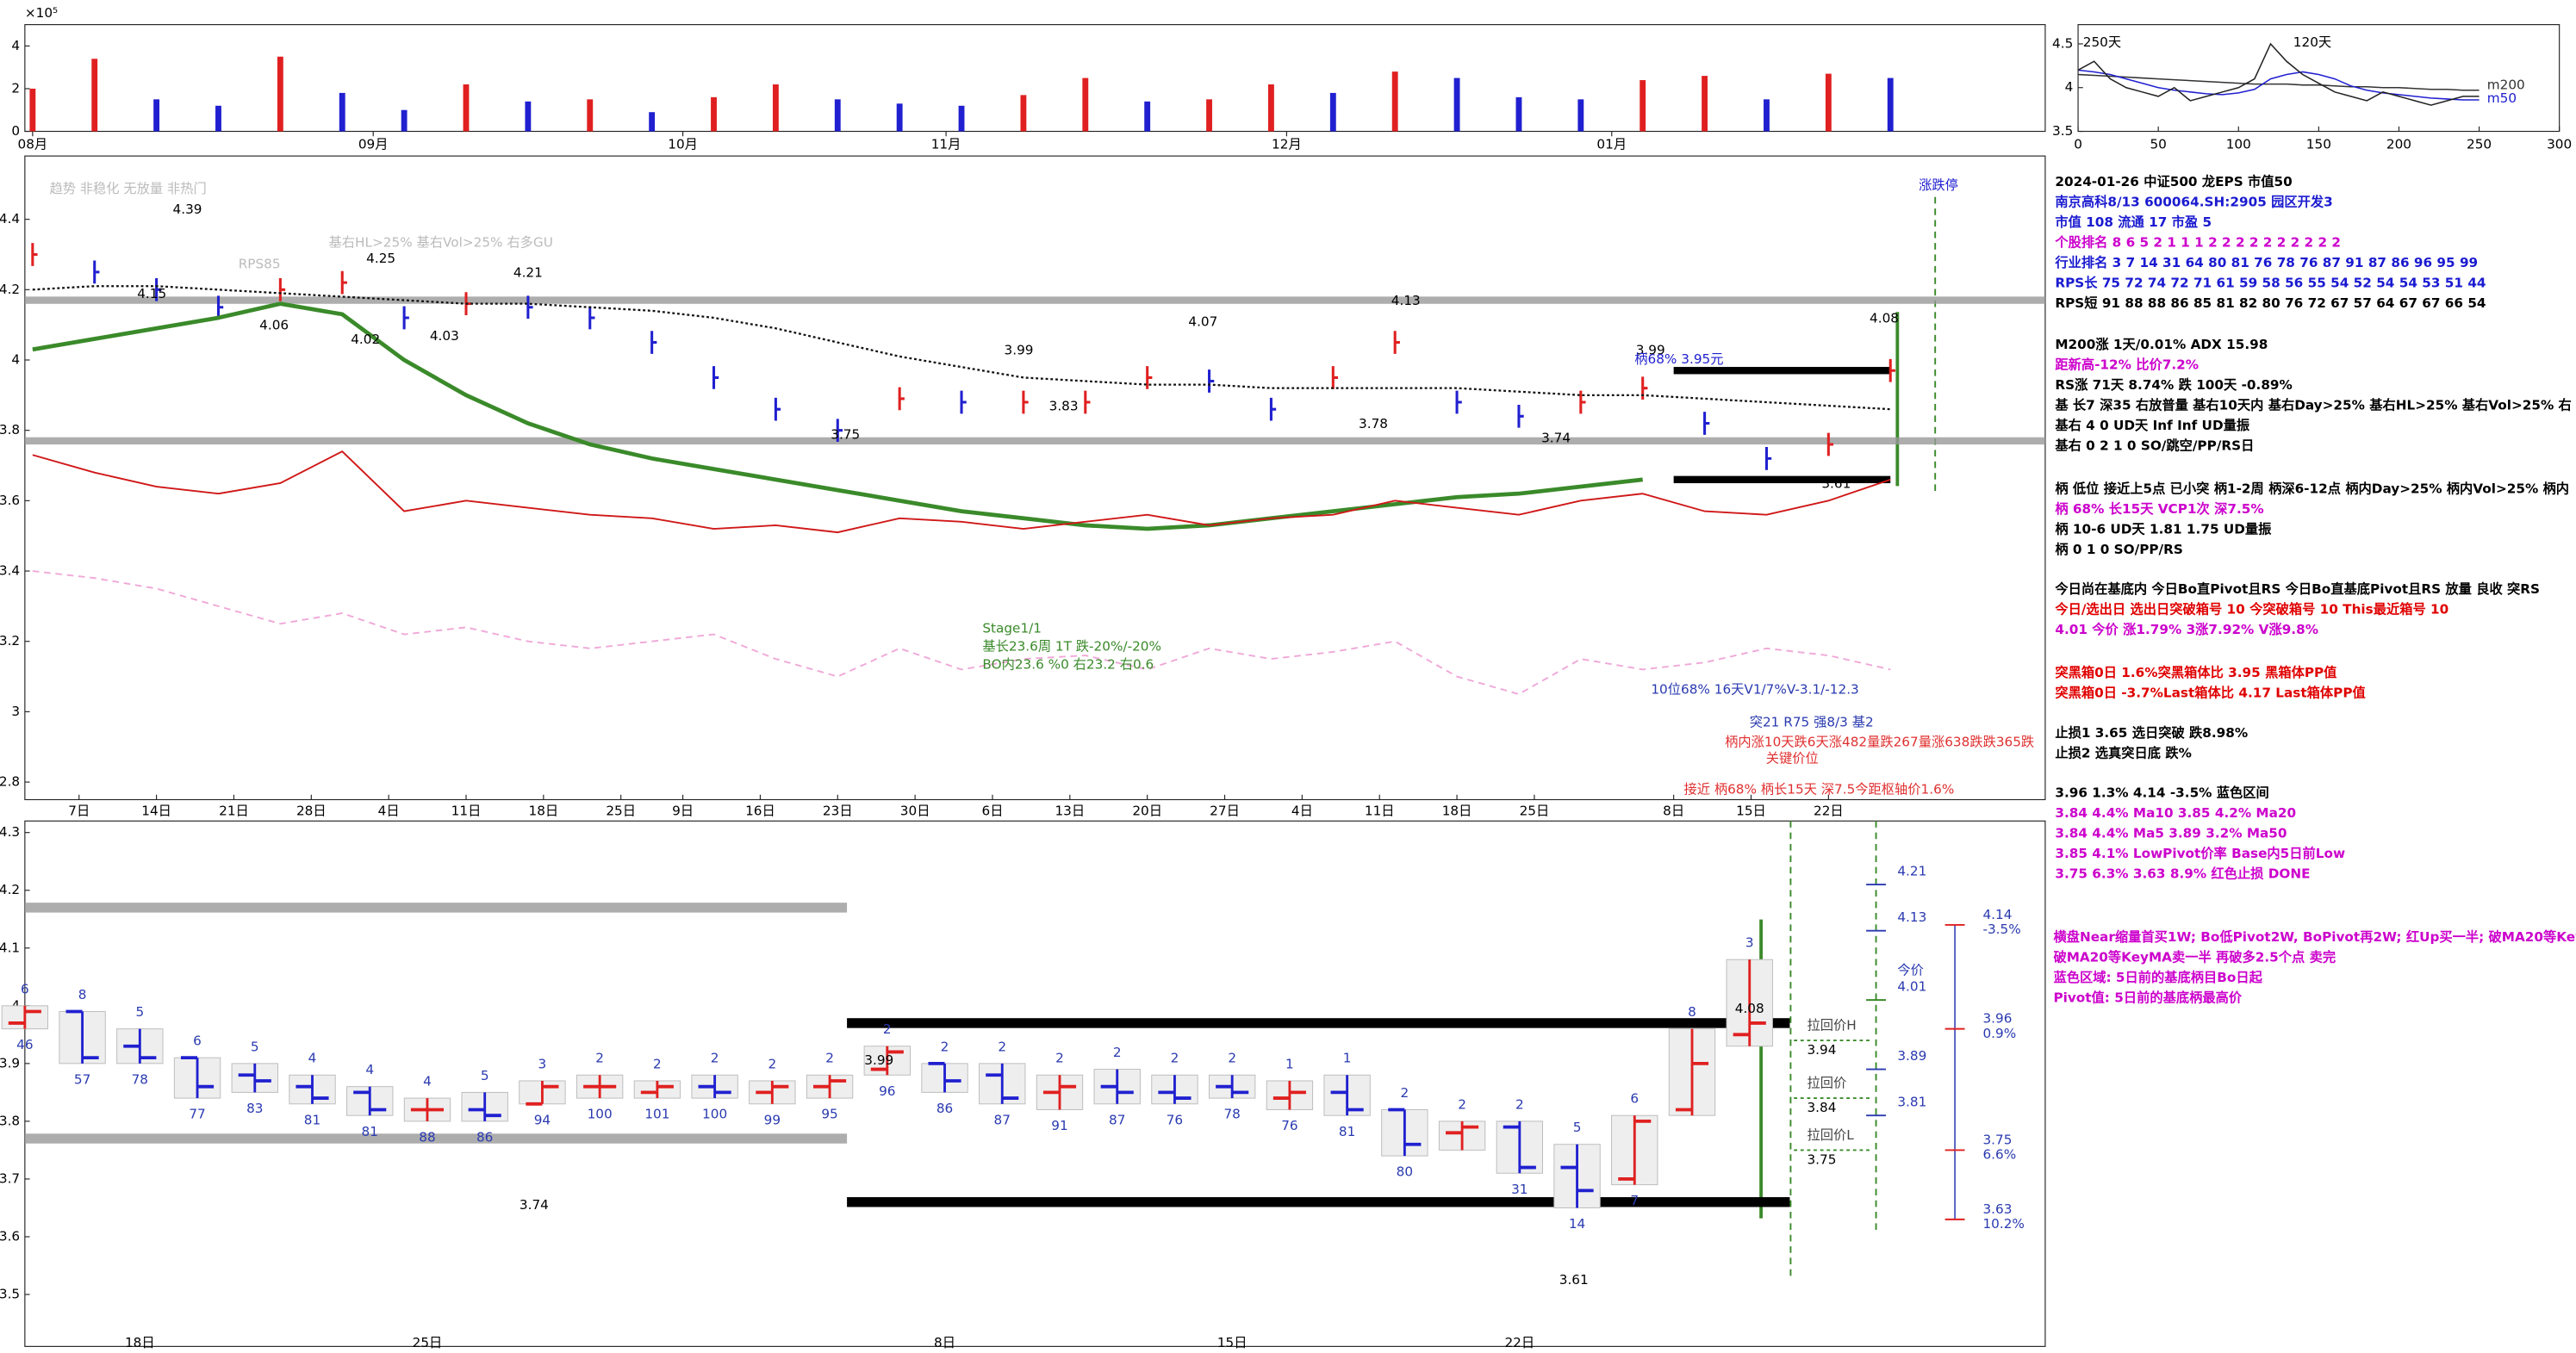 This screenshot has width=2576, height=1353. What do you see at coordinates (1830, 1135) in the screenshot?
I see `pullback-label: 拉回价L` at bounding box center [1830, 1135].